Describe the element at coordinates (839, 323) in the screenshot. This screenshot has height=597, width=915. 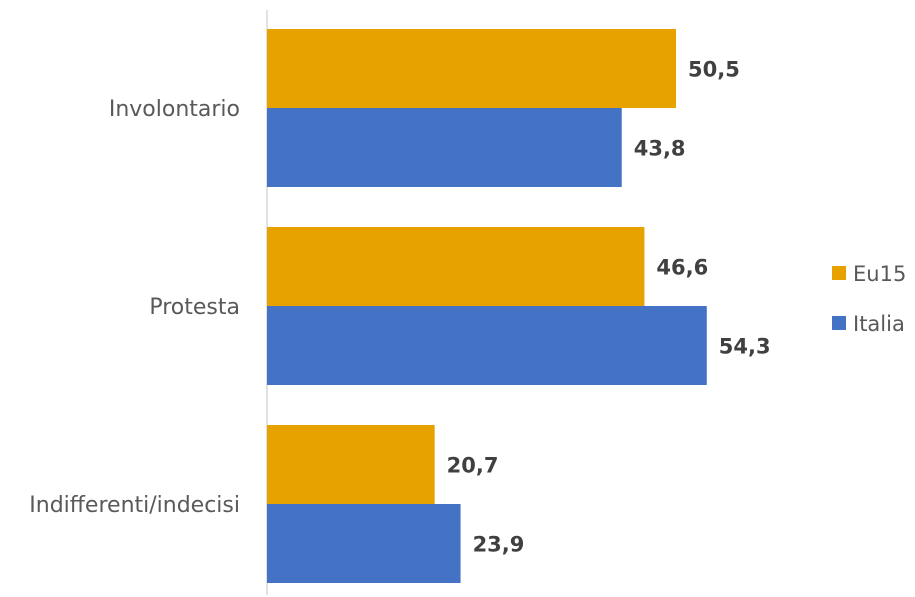
I see `legend-swatch-italia` at that location.